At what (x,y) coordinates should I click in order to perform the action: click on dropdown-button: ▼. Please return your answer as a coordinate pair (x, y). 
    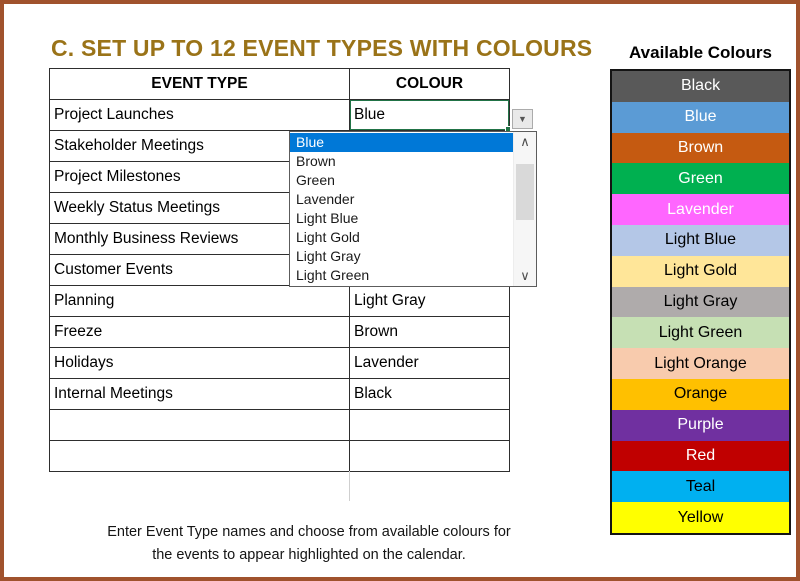
    Looking at the image, I should click on (522, 119).